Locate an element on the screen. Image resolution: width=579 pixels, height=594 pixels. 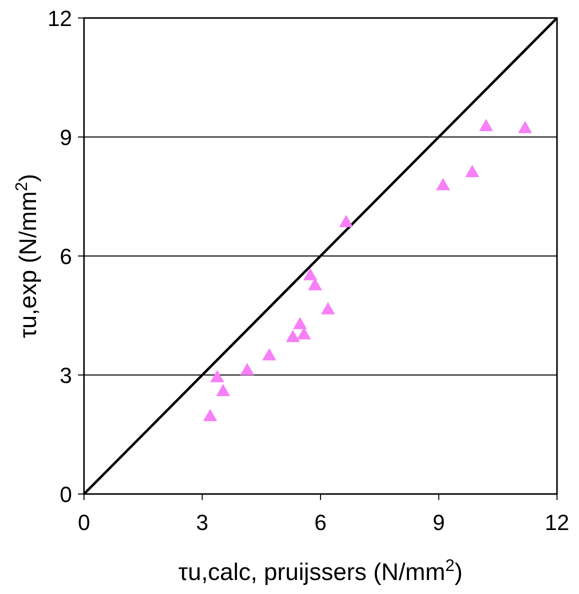
x-axis-title: τu,calc, pruijssers (N/mm$^{2}$) is located at coordinates (320, 571).